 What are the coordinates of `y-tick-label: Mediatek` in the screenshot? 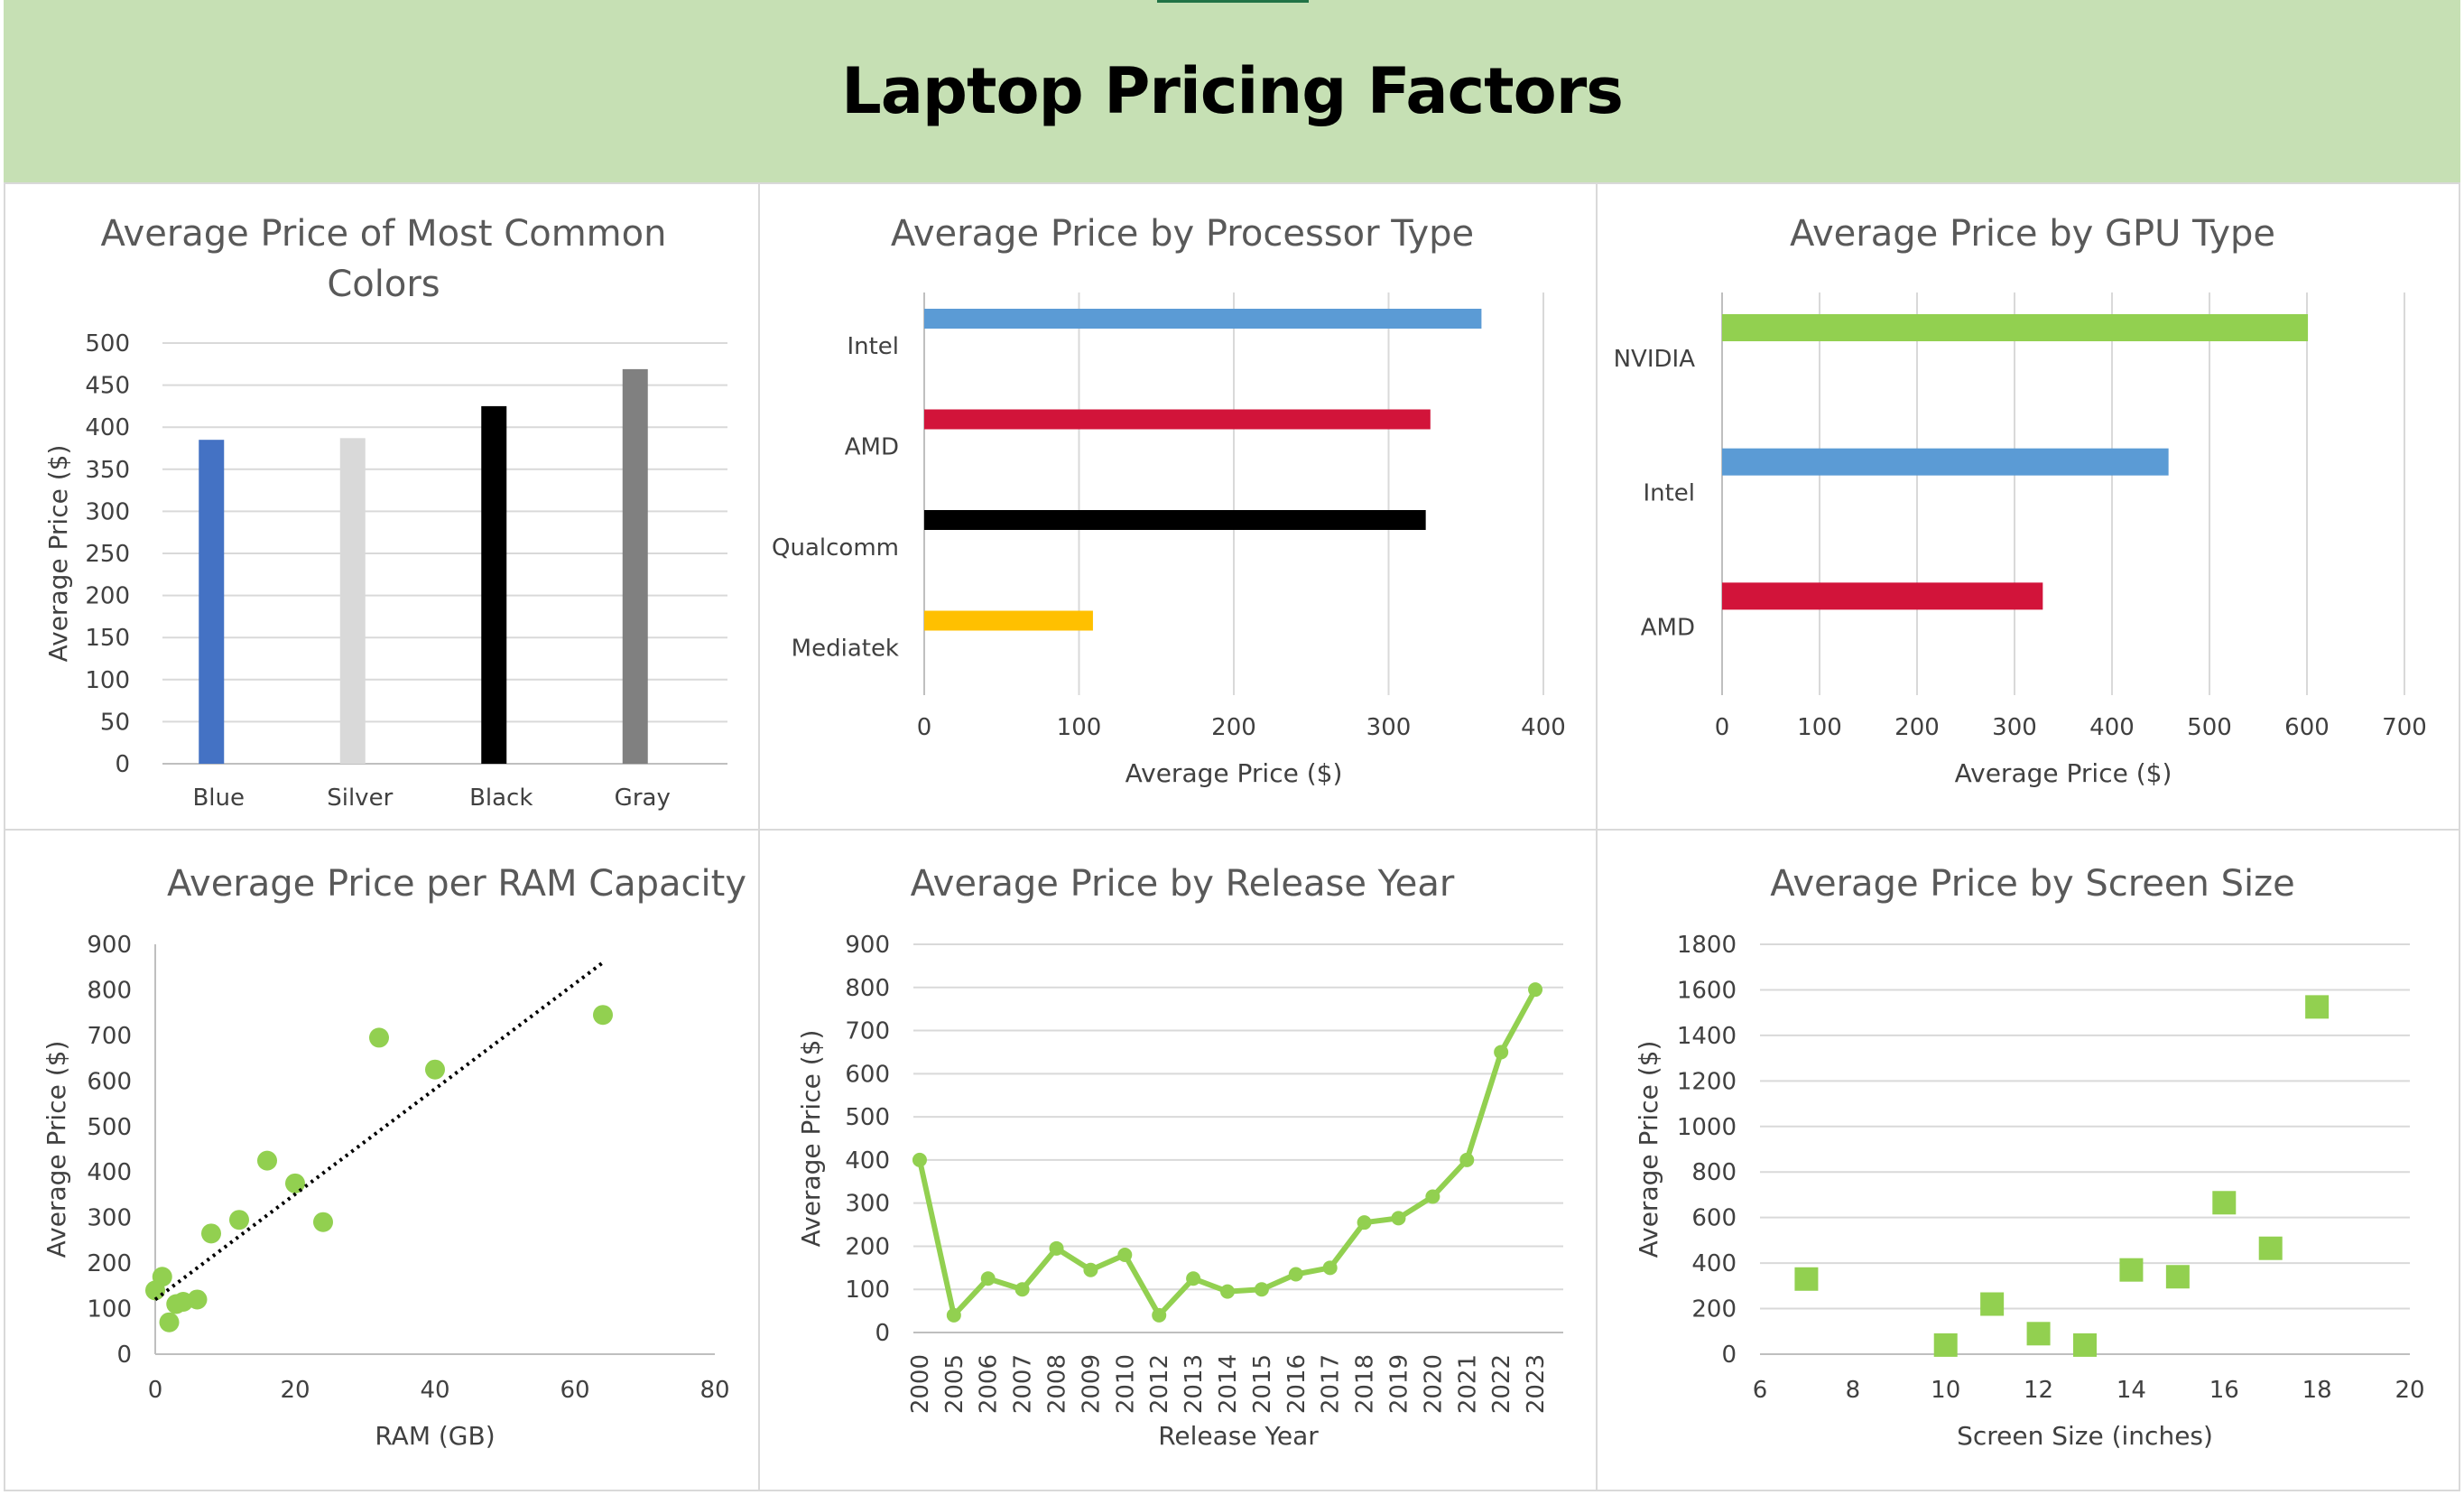 It's located at (845, 649).